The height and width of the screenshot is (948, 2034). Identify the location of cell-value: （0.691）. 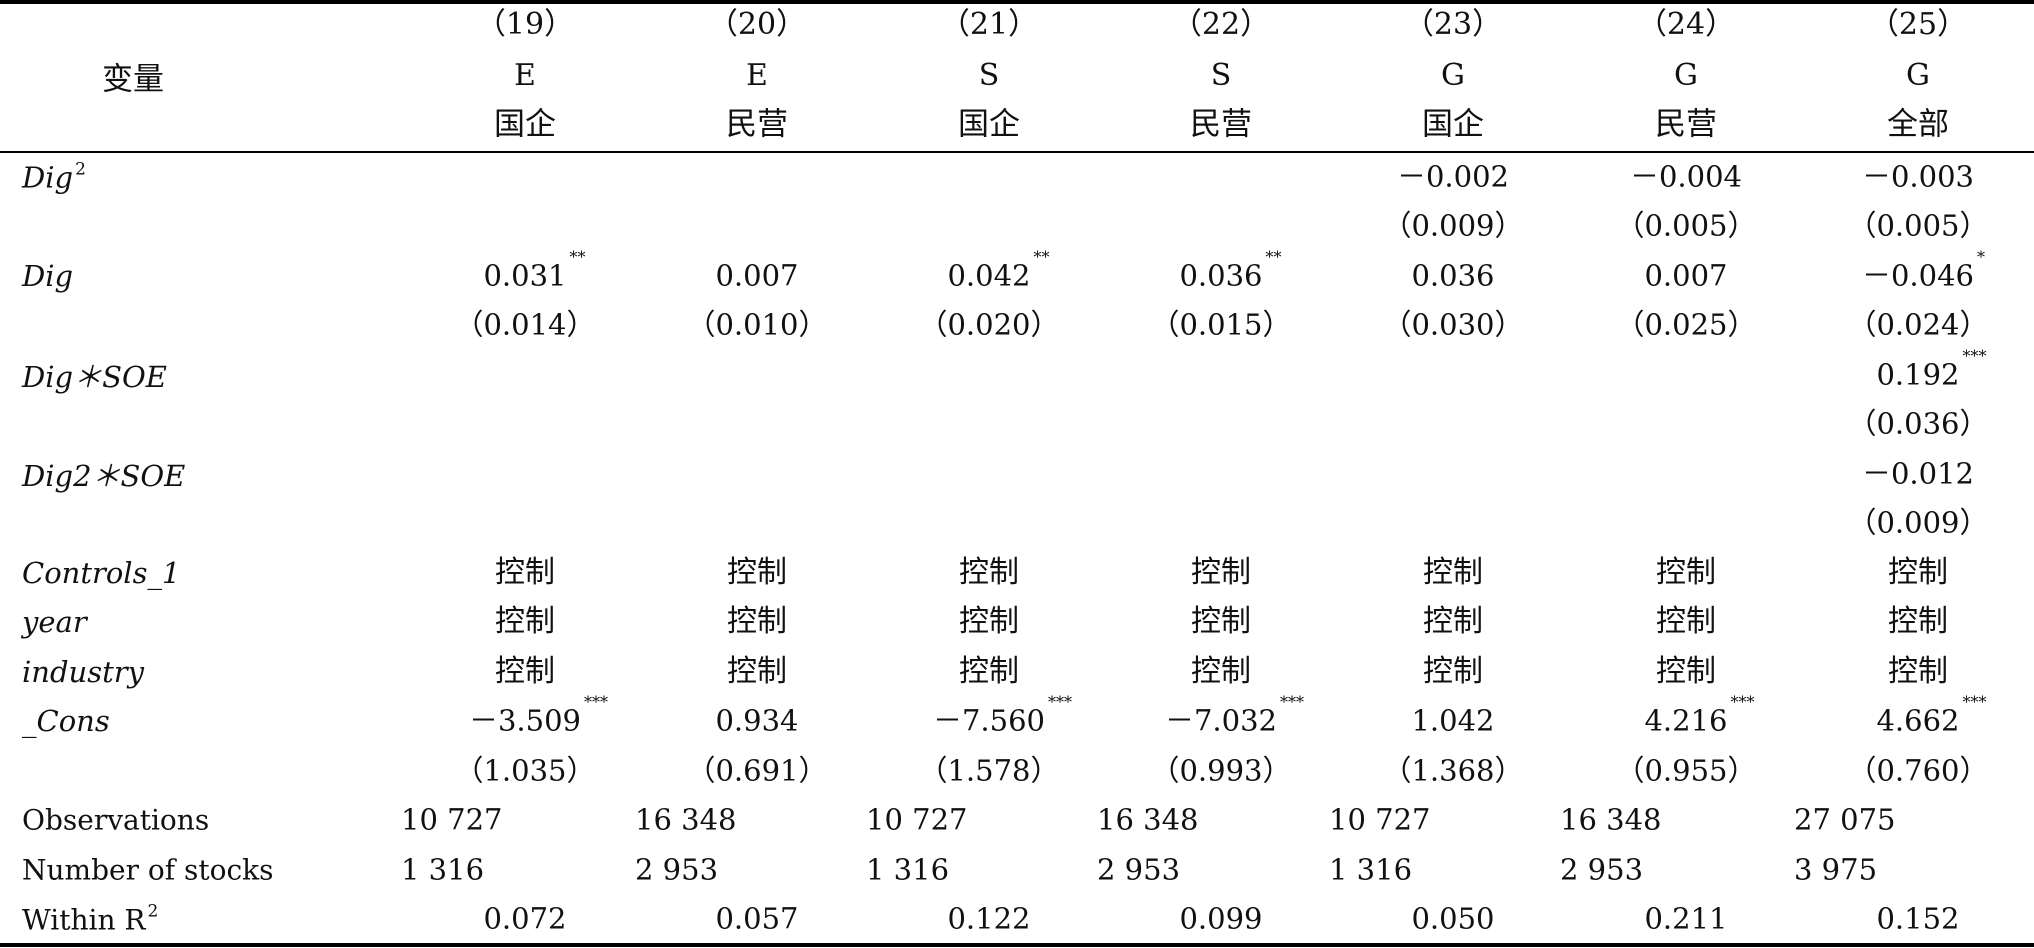
(757, 770).